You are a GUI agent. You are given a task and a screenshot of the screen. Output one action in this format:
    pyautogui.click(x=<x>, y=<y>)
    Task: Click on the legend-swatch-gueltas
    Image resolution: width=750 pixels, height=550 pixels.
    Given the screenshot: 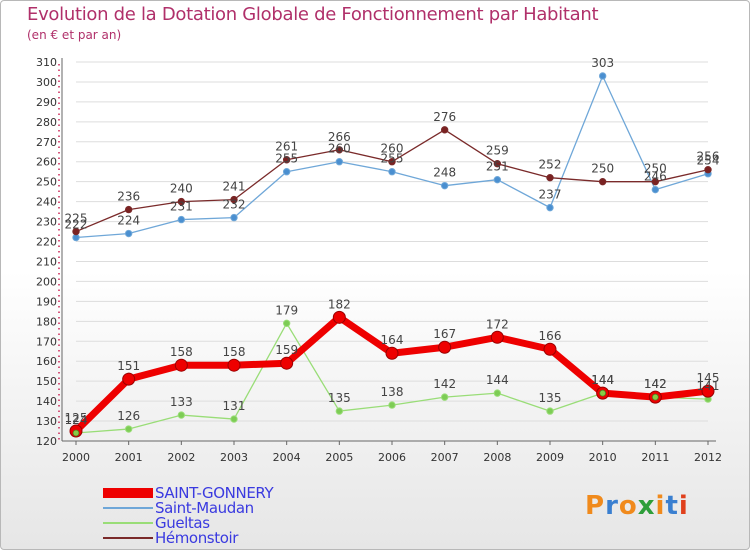 What is the action you would take?
    pyautogui.click(x=128, y=523)
    